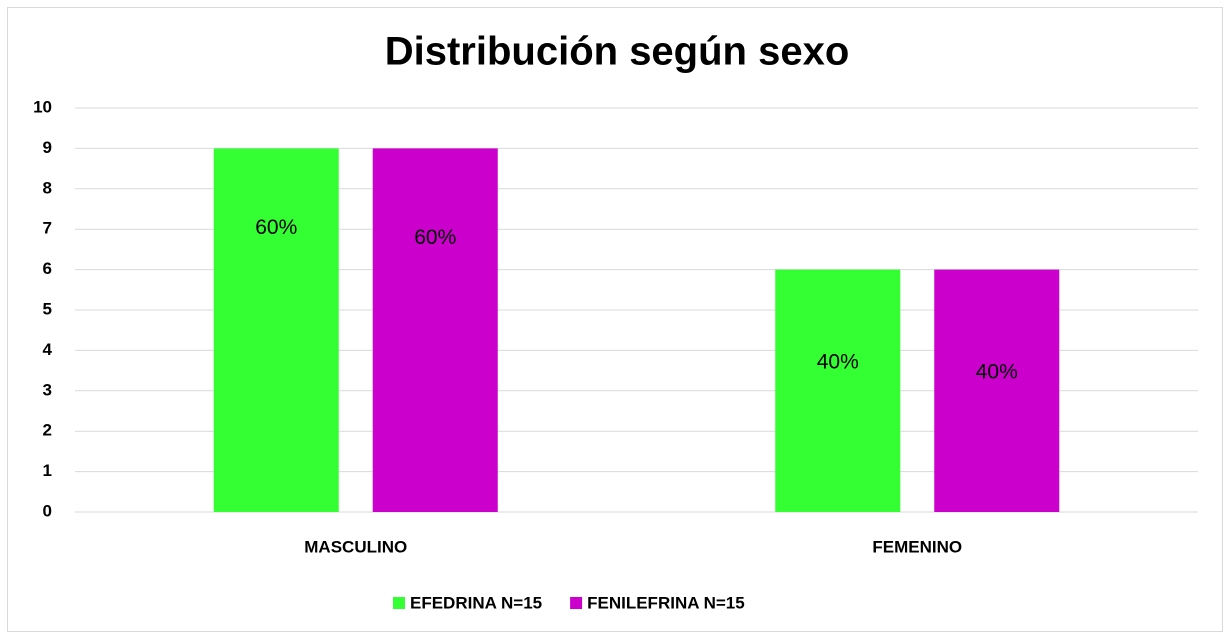 This screenshot has width=1230, height=639. Describe the element at coordinates (355, 546) in the screenshot. I see `x-tick-label: MASCULINO` at that location.